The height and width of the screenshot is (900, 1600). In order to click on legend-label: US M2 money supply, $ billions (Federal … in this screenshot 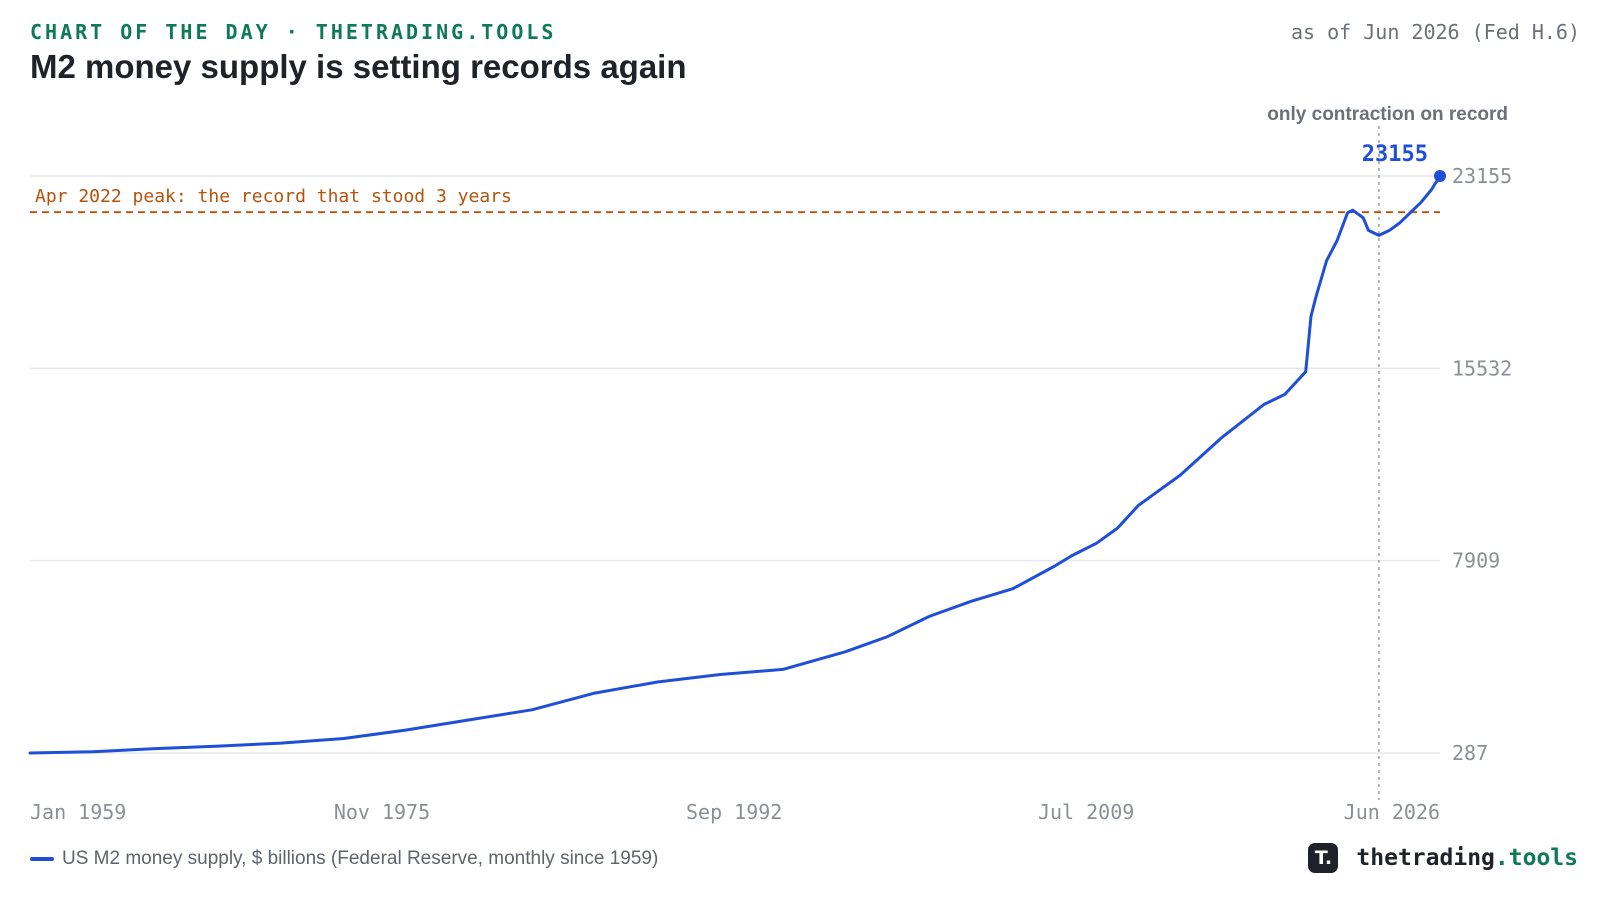, I will do `click(360, 858)`.